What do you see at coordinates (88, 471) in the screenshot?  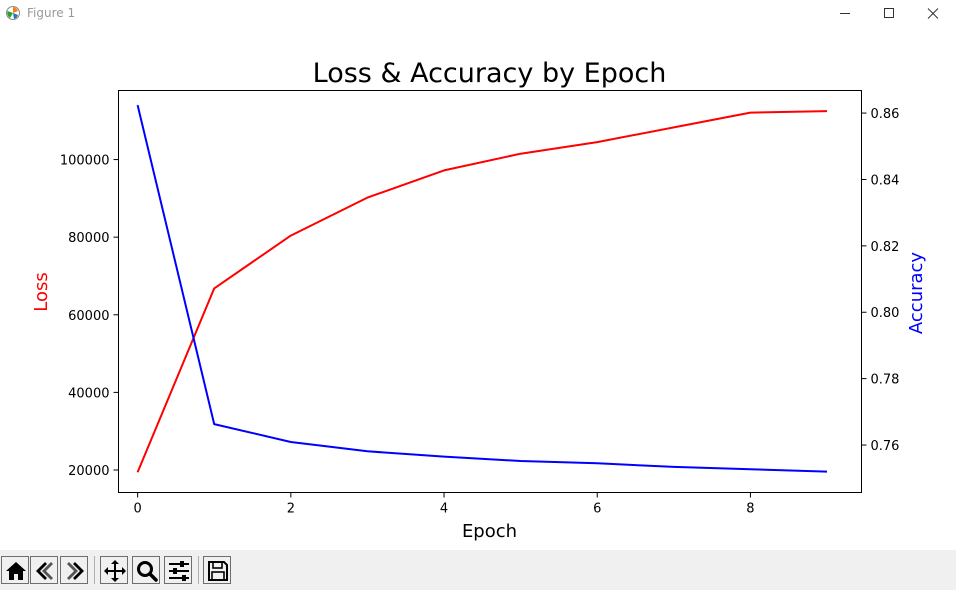 I see `y-left-tick-label: 20000` at bounding box center [88, 471].